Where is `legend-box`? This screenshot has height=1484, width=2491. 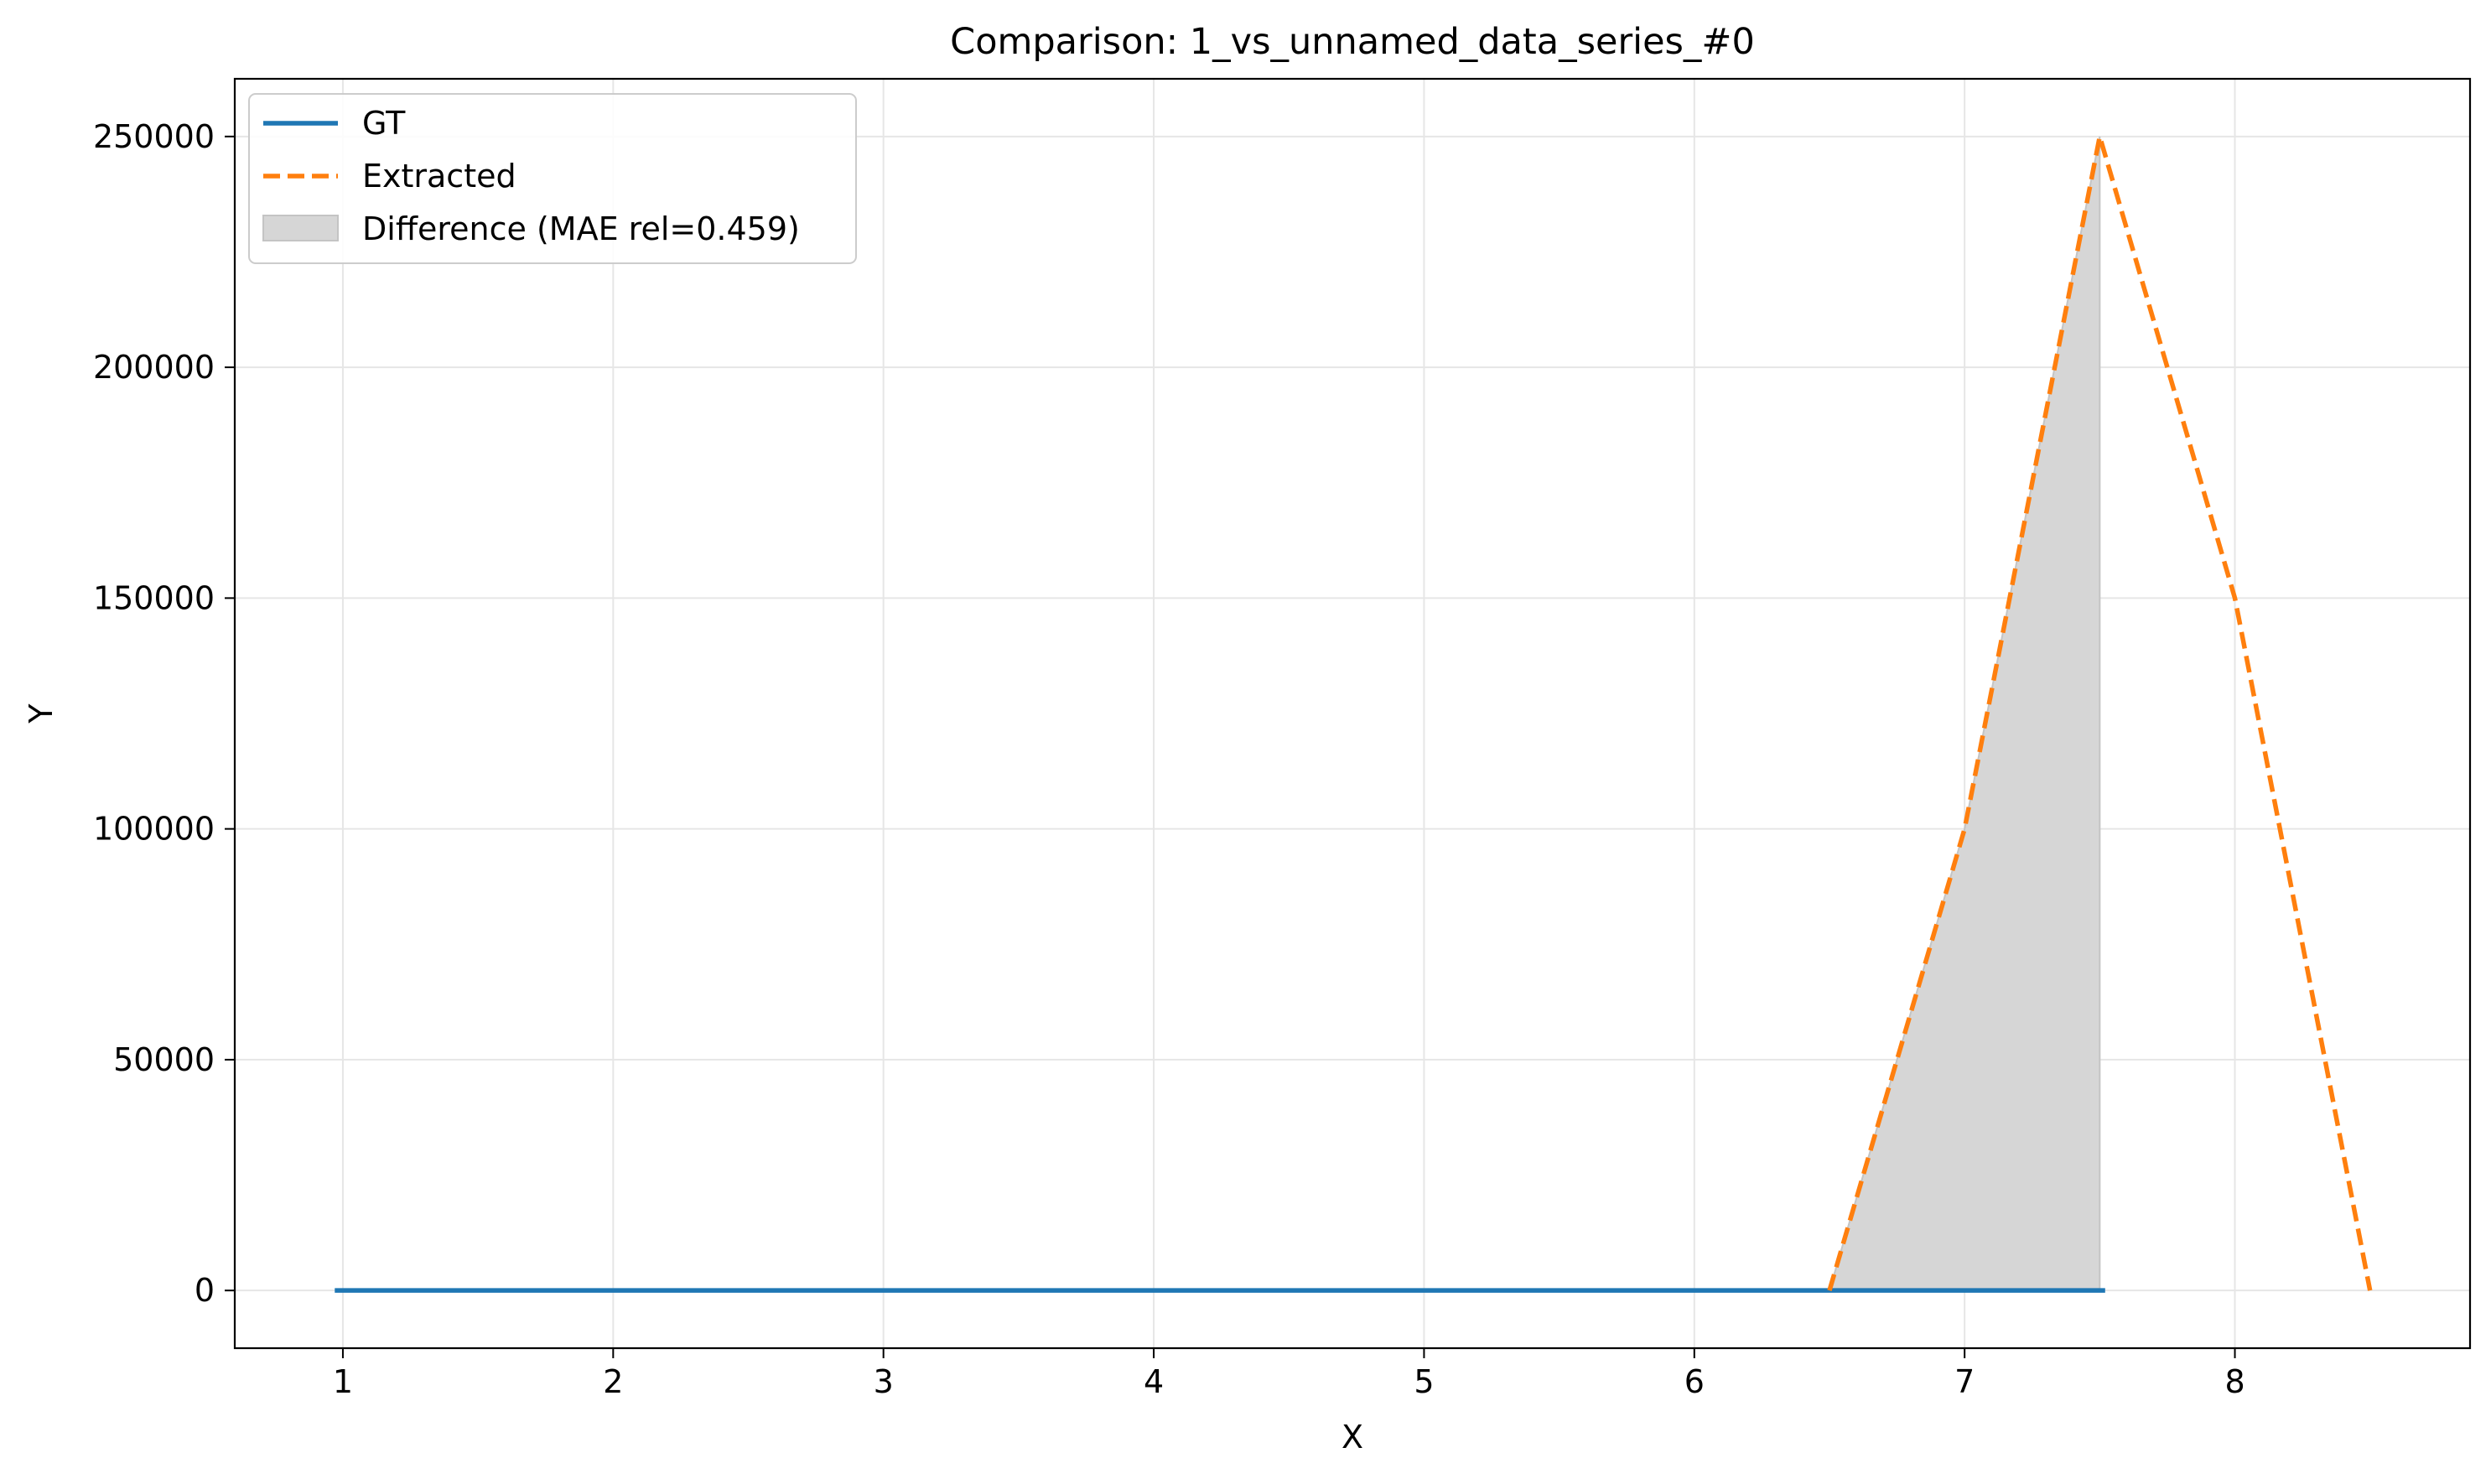
legend-box is located at coordinates (552, 178).